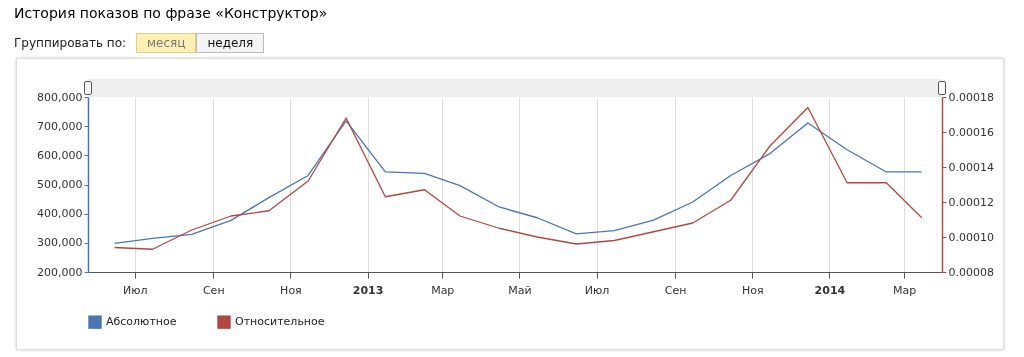 The image size is (1024, 357). Describe the element at coordinates (368, 290) in the screenshot. I see `x-tick-label: 2013` at that location.